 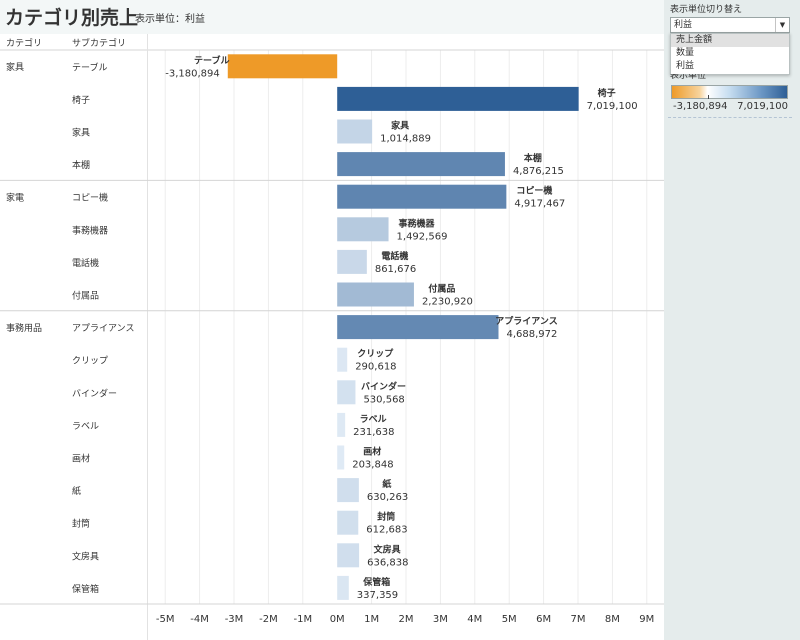 I want to click on bar-value-label: 7,019,100, so click(x=612, y=106).